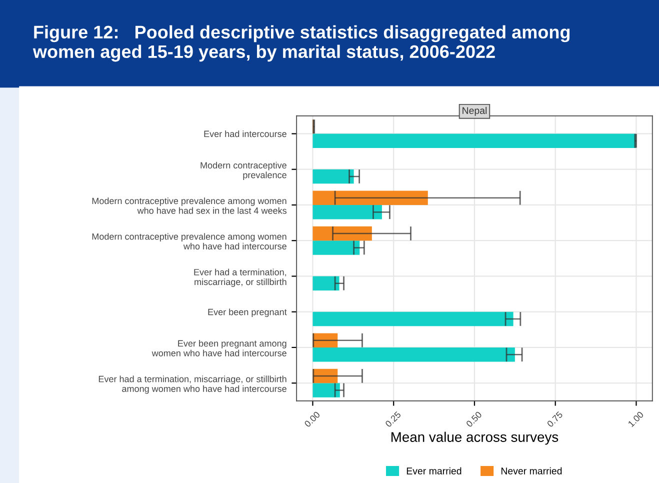  Describe the element at coordinates (219, 348) in the screenshot. I see `y-tick-label: Ever been pregnant among women who have had intercourse` at that location.